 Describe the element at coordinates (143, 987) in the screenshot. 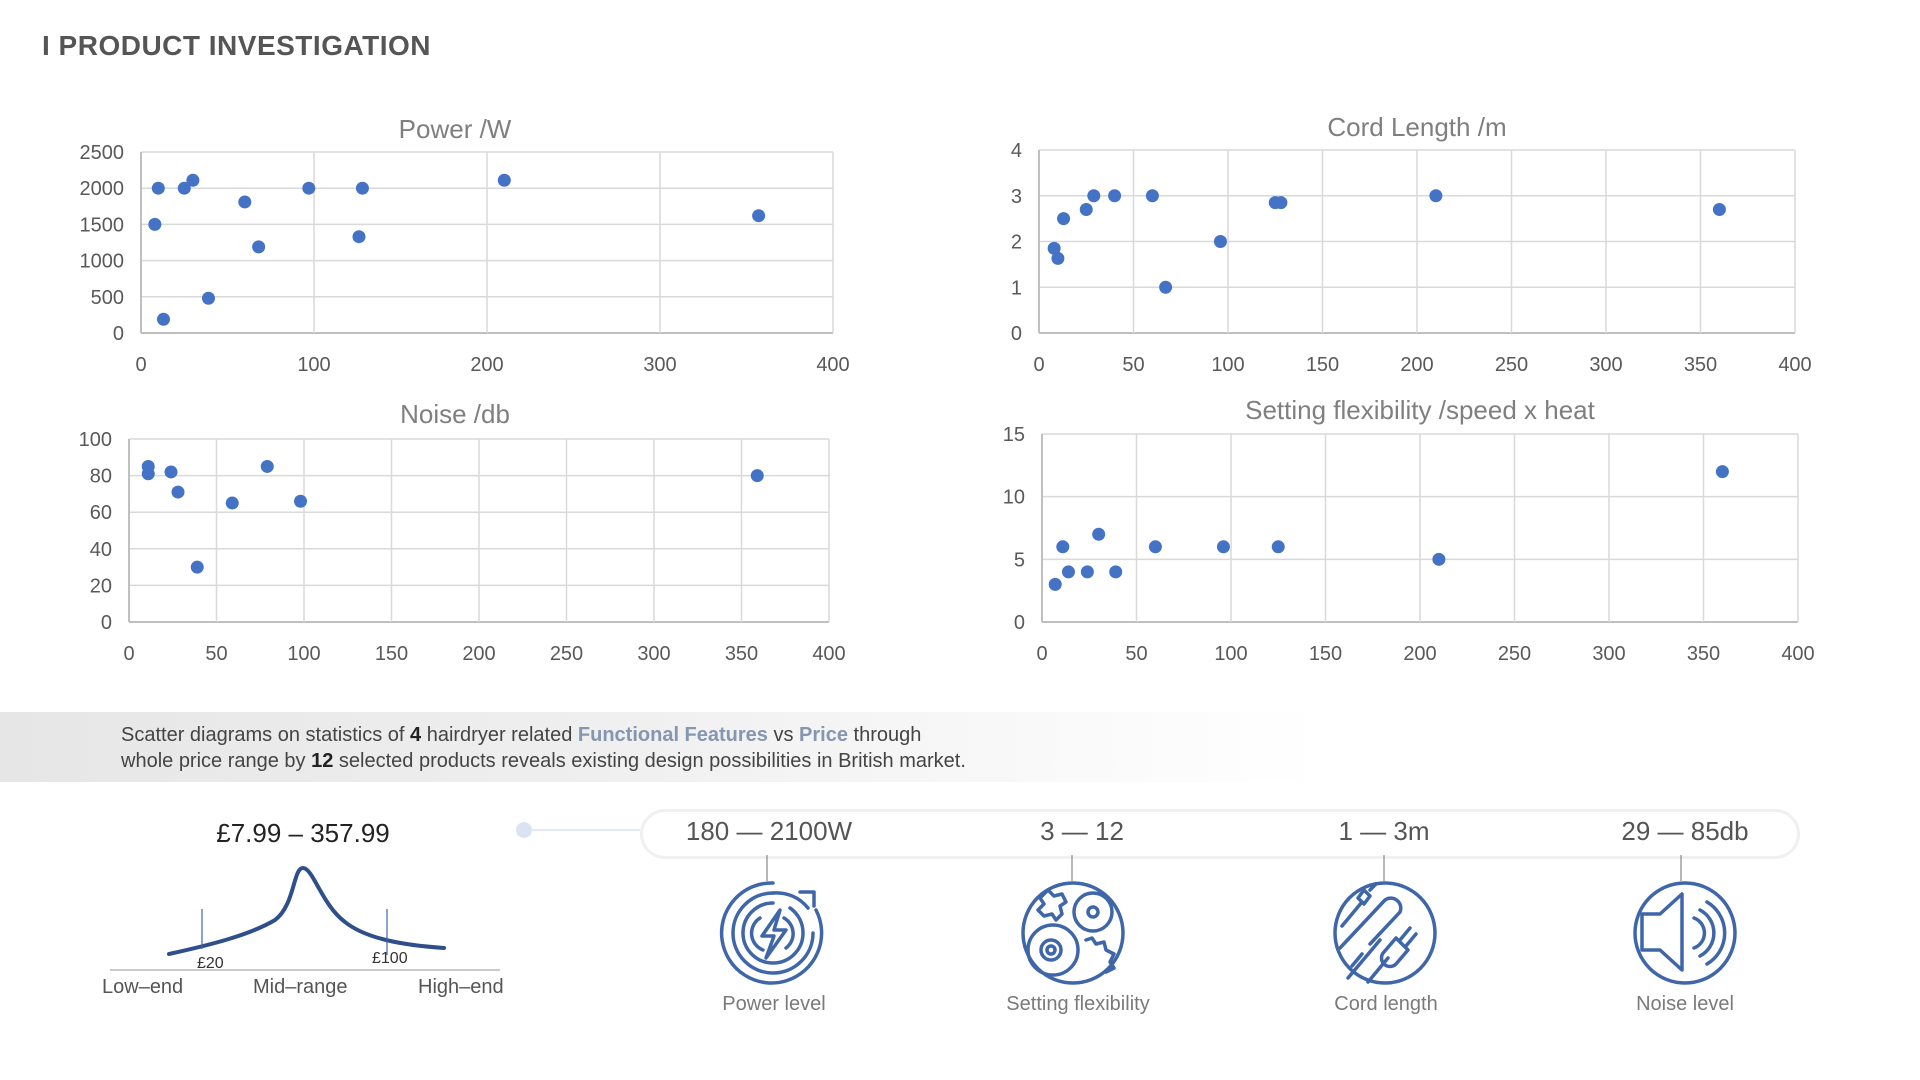

I see `segment-low-end: Low–end` at that location.